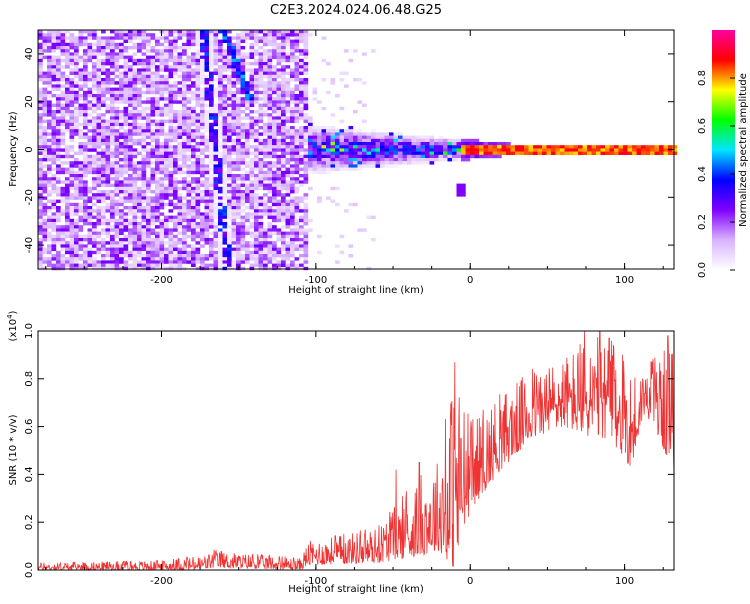 This screenshot has height=604, width=750. Describe the element at coordinates (702, 270) in the screenshot. I see `colorbar-tick-label: 0.0` at that location.